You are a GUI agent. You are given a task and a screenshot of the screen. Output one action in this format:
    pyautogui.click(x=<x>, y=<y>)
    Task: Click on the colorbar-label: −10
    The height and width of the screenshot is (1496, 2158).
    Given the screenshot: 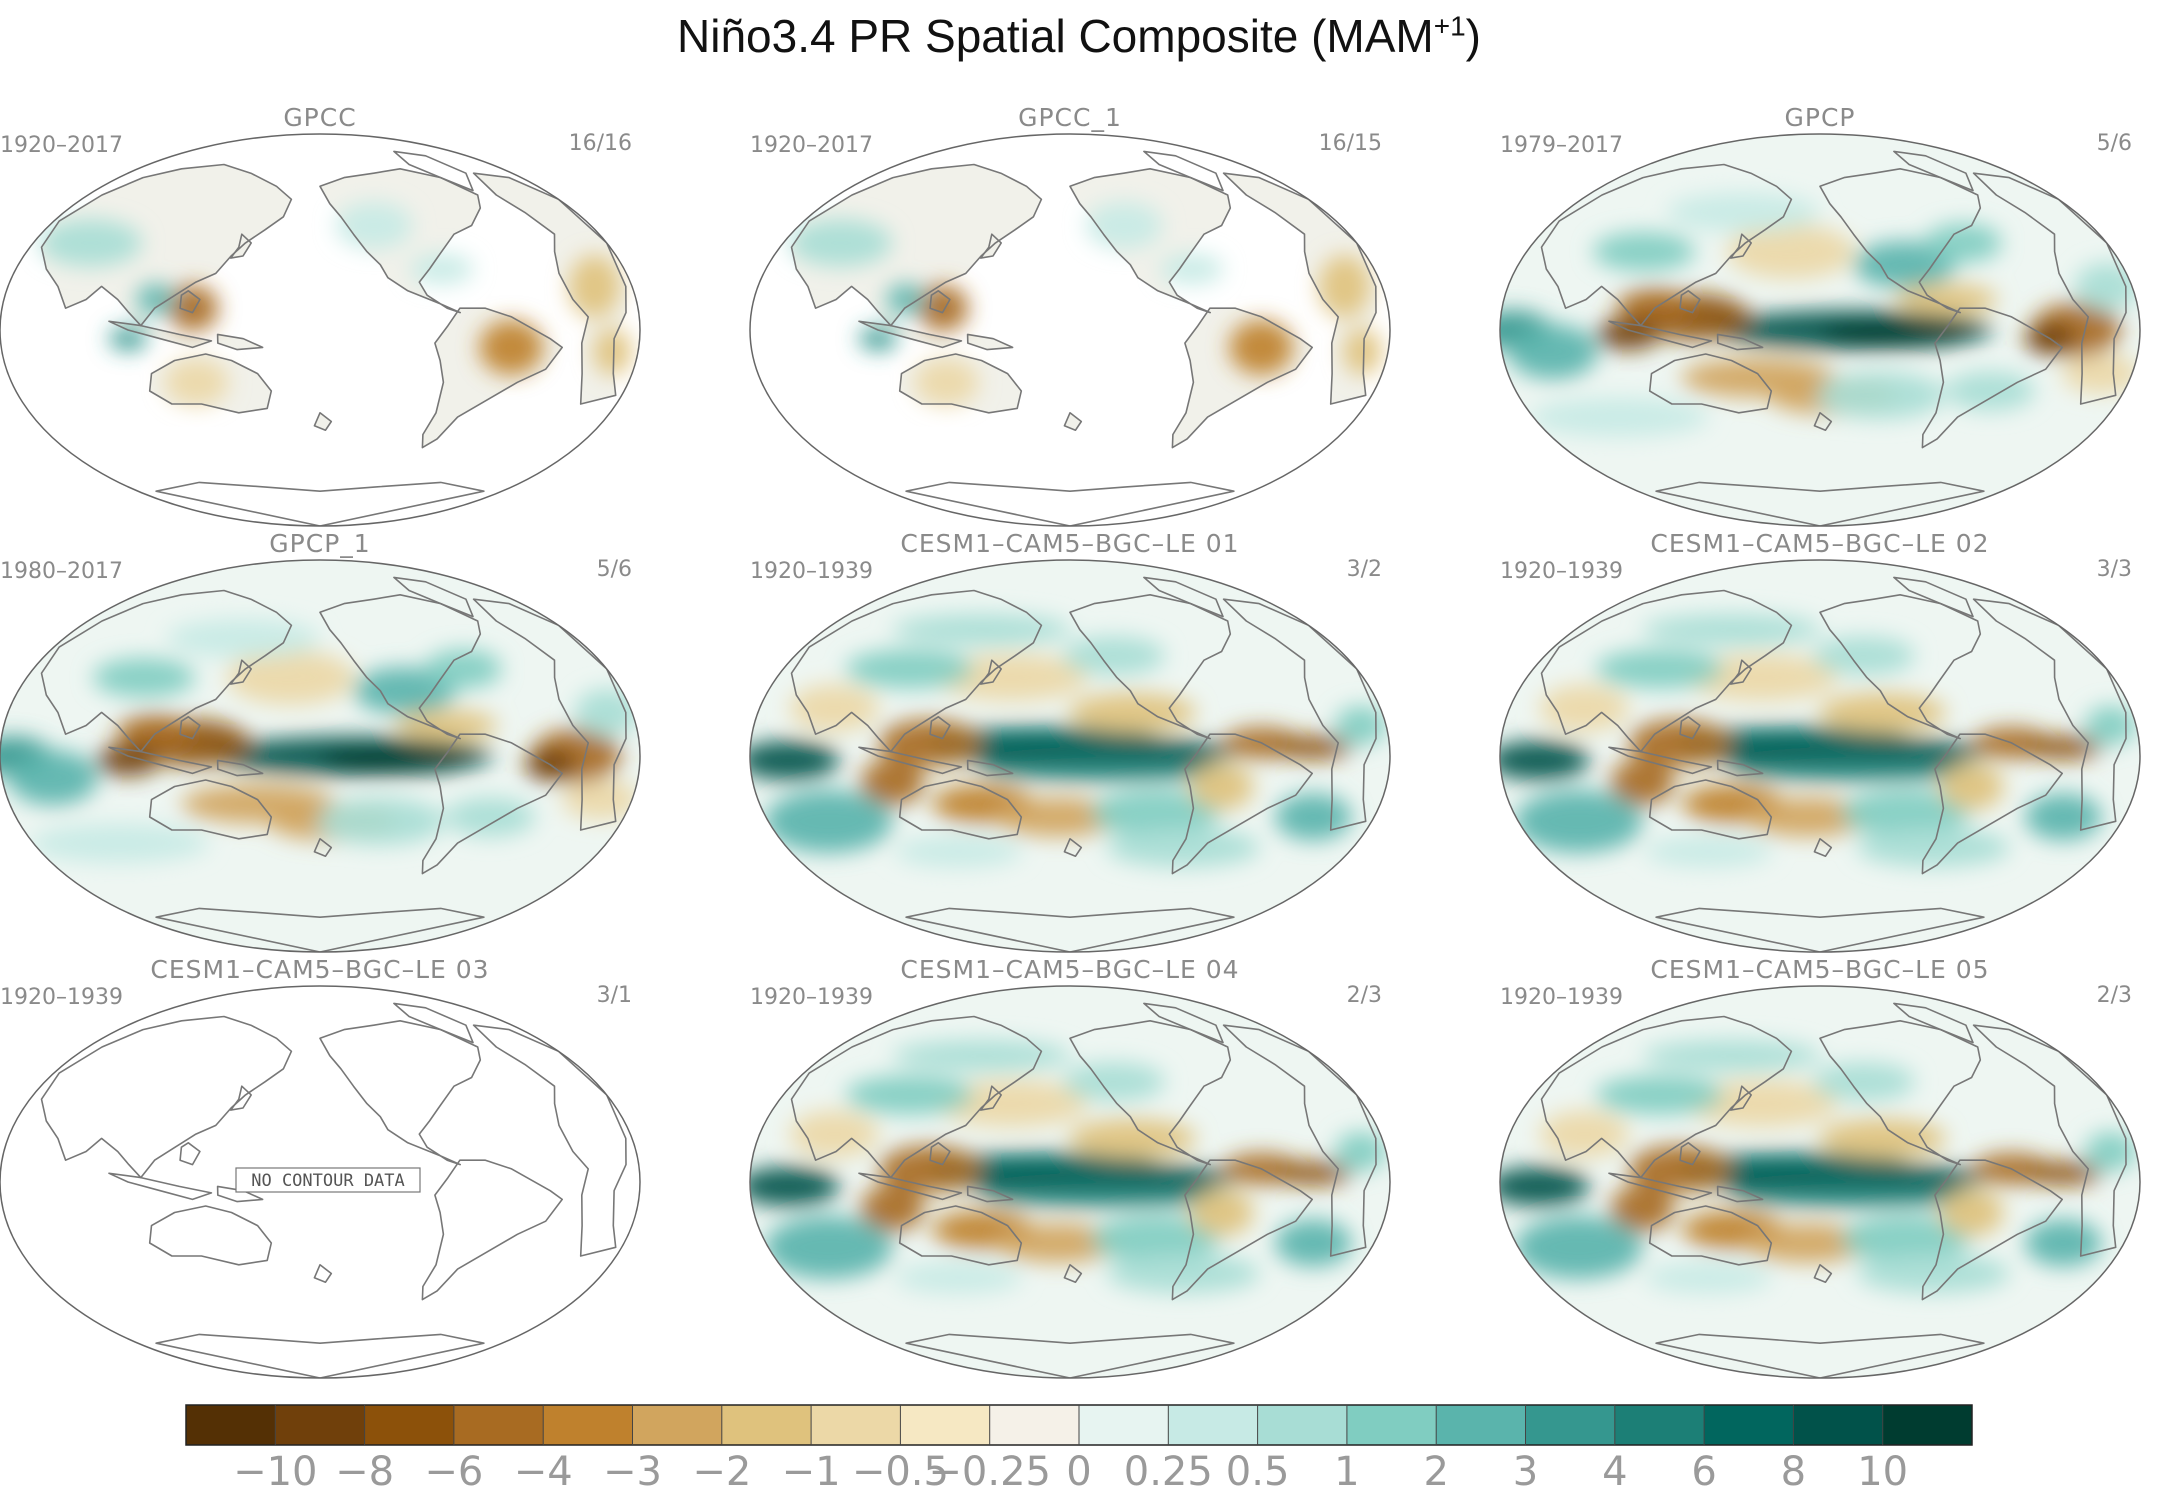 What is the action you would take?
    pyautogui.click(x=275, y=1472)
    